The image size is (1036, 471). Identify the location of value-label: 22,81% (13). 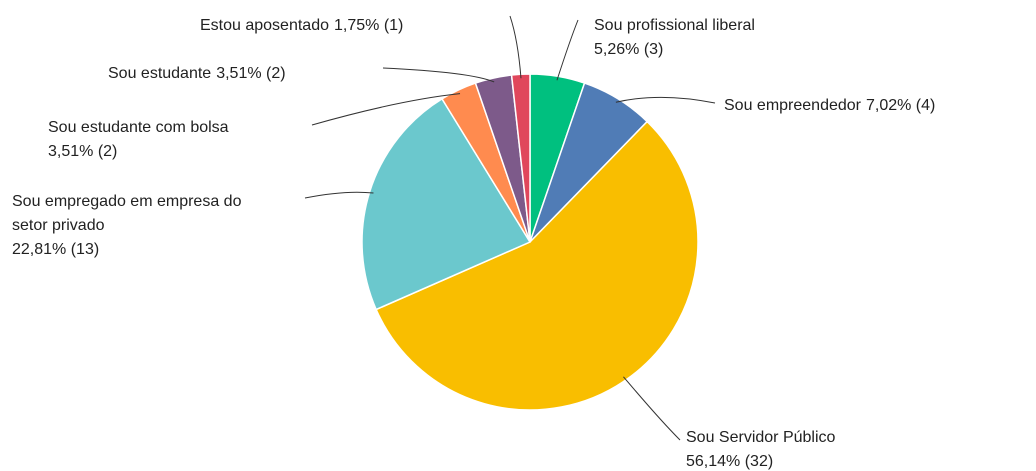
(56, 249).